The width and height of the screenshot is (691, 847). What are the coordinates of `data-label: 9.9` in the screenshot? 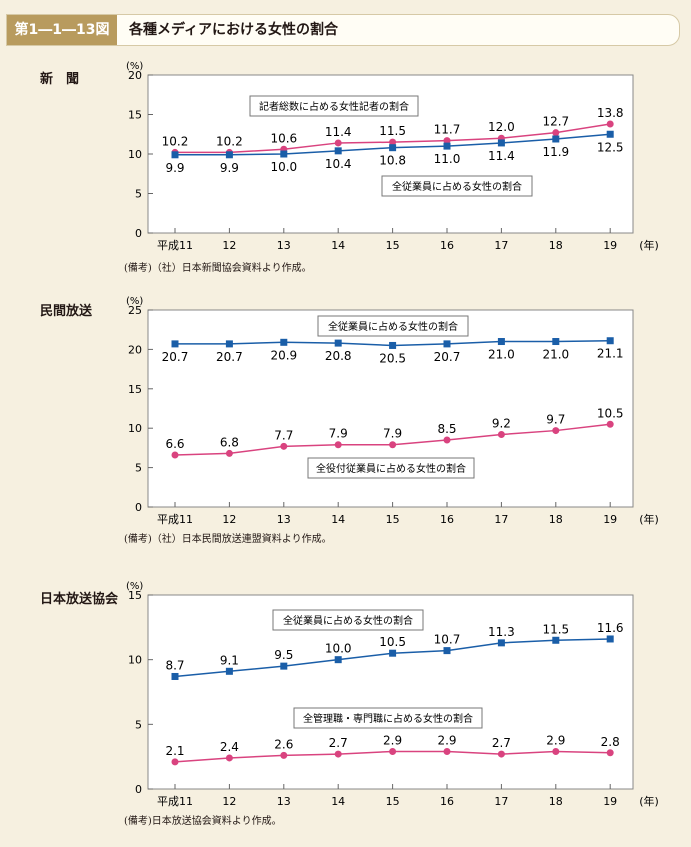 It's located at (229, 168).